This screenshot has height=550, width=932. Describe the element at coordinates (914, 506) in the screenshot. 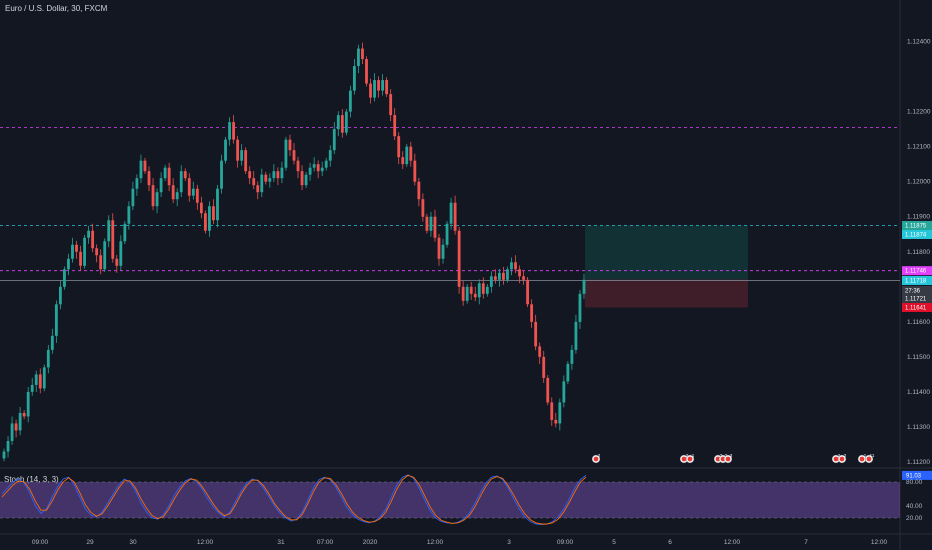

I see `stoch-axis-label: 40.00` at that location.